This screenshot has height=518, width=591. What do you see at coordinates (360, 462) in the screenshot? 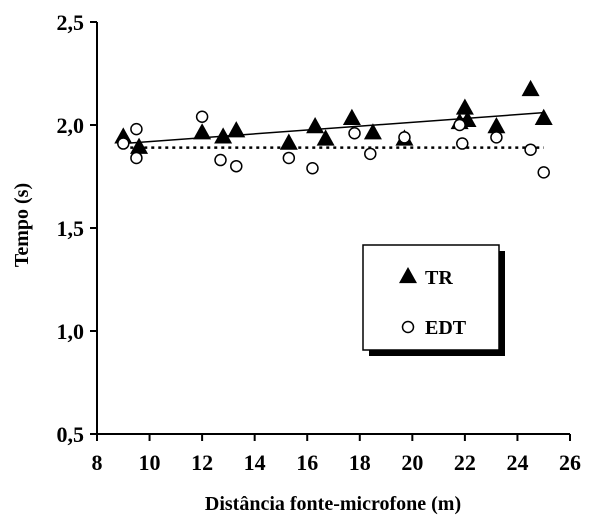
I see `x-tick-label: 18` at bounding box center [360, 462].